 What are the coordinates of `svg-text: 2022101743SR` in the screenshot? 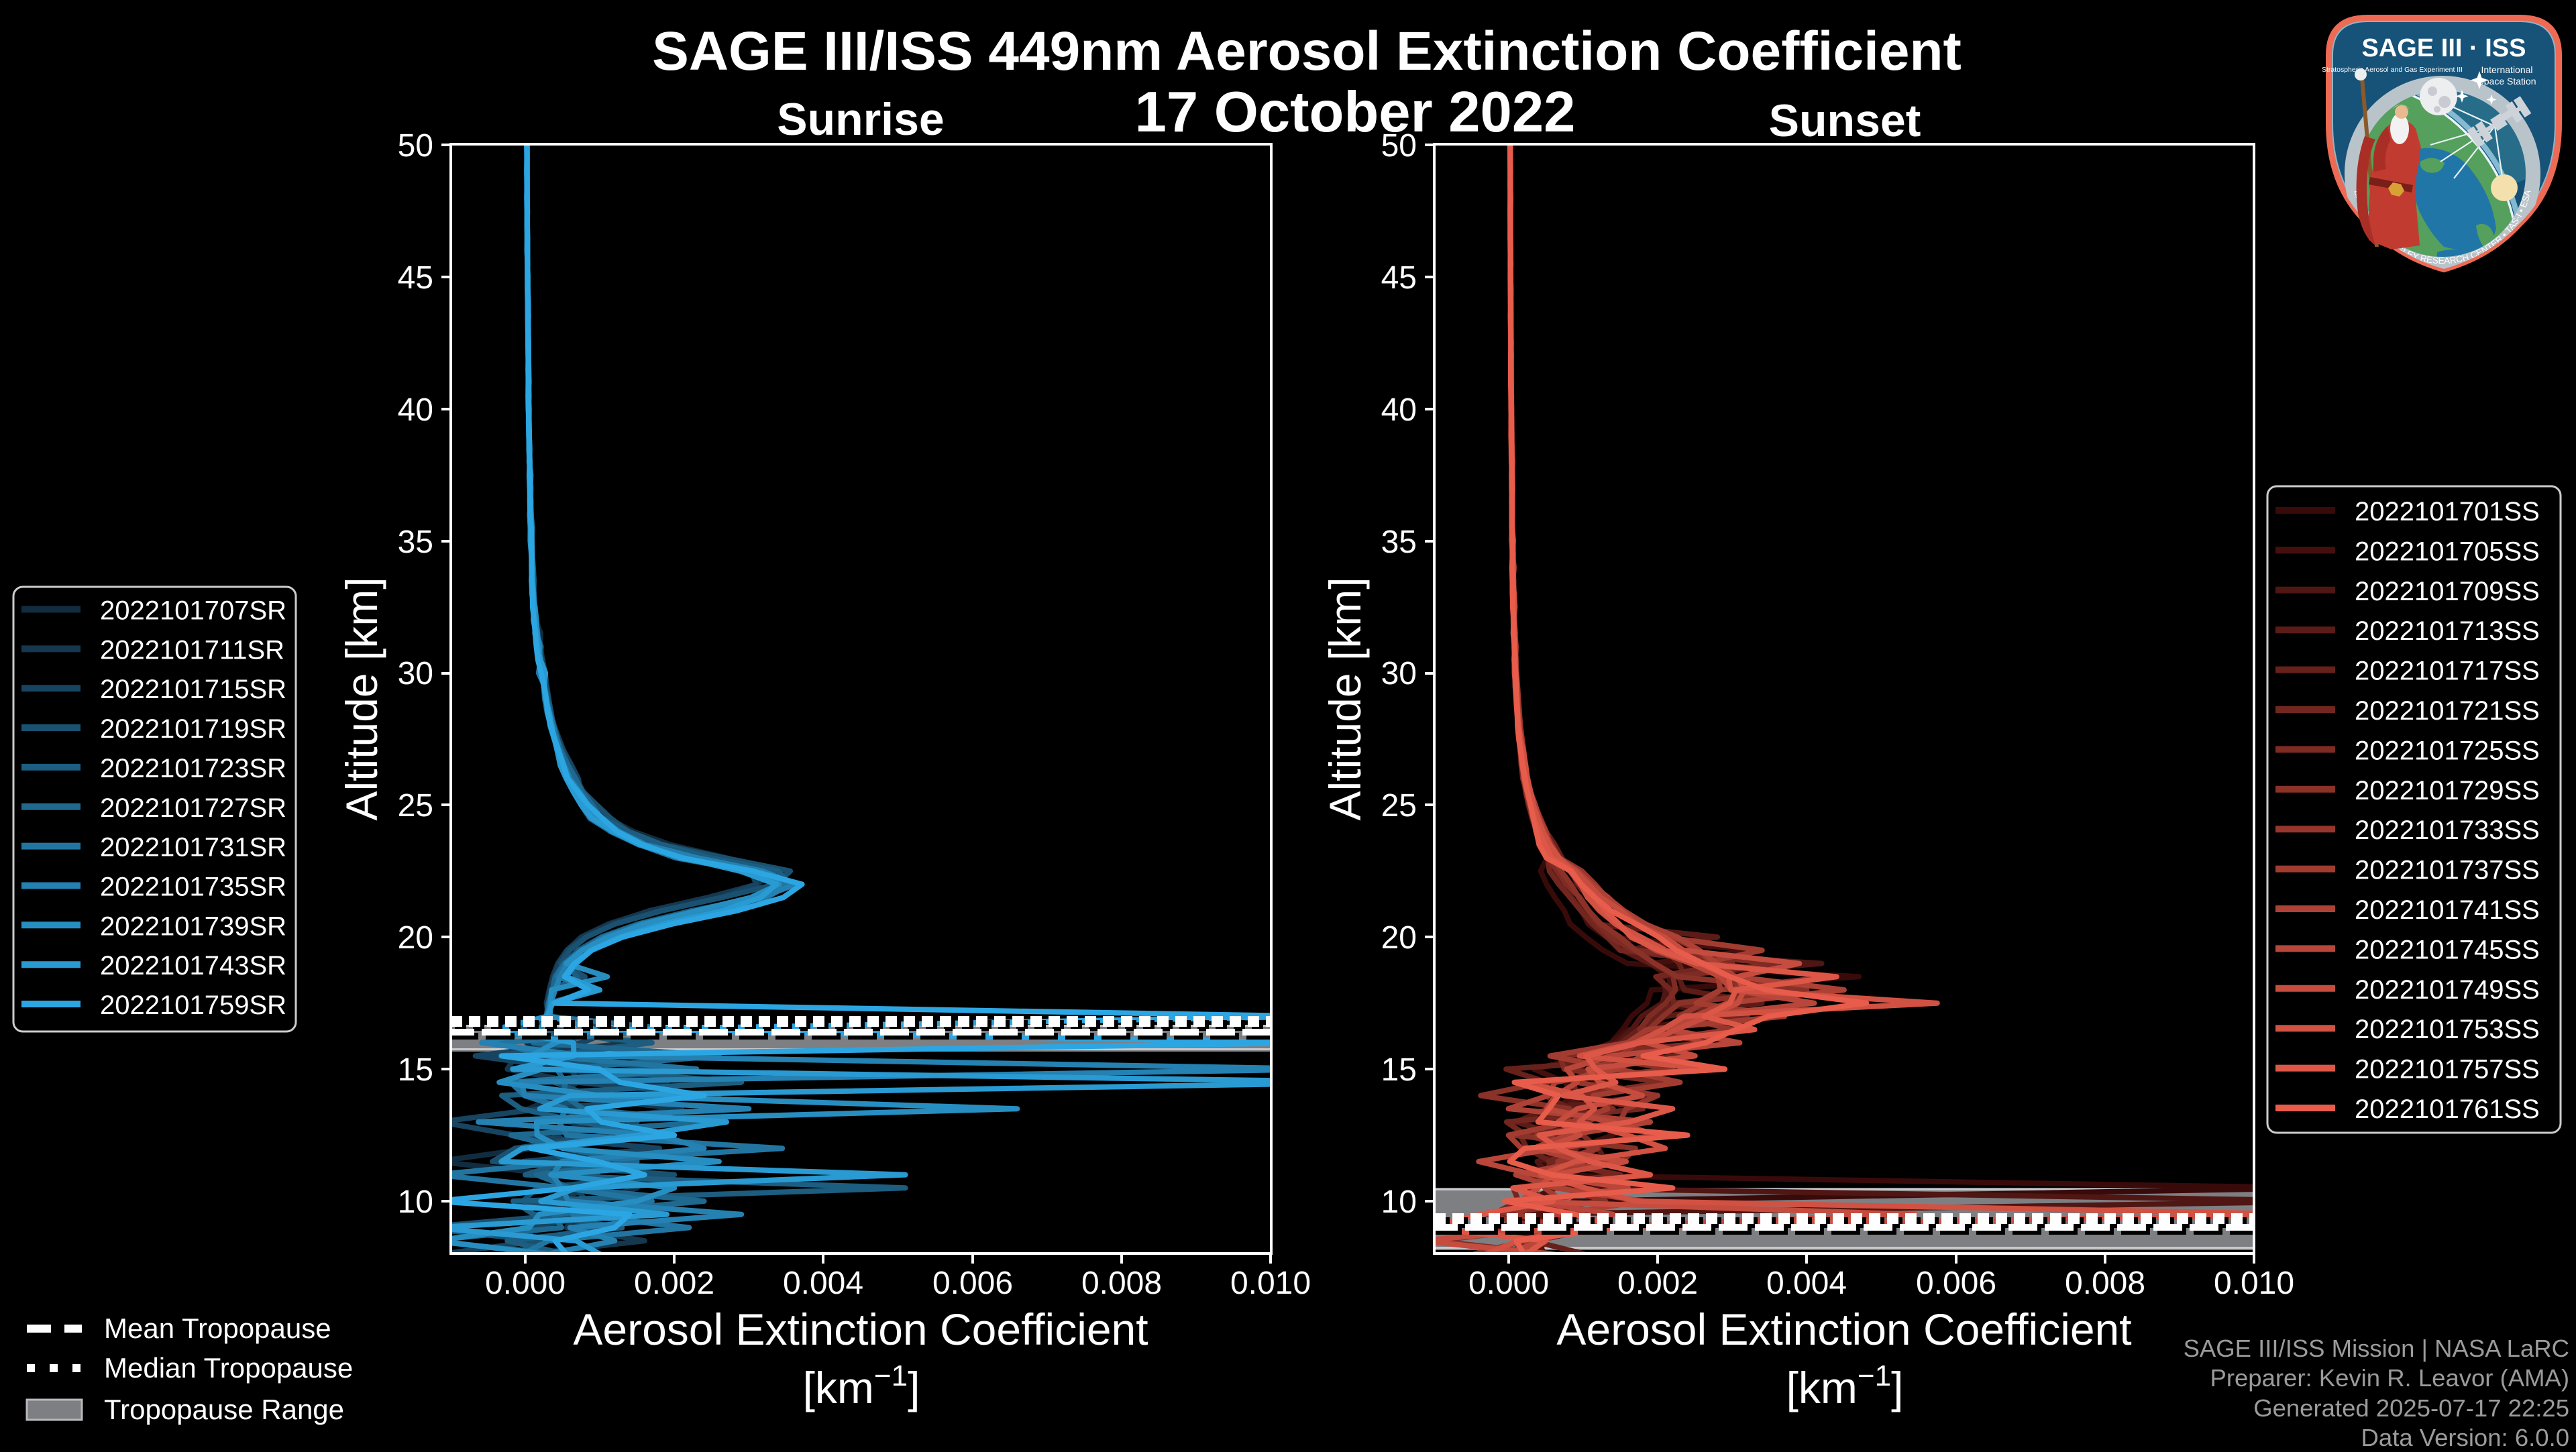 It's located at (193, 966).